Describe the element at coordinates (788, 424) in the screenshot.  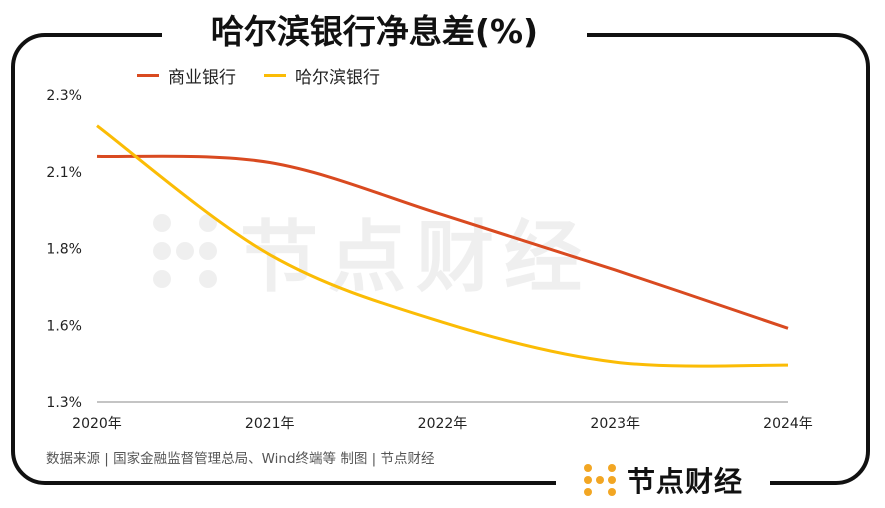
I see `x-tick-label: 2024年` at that location.